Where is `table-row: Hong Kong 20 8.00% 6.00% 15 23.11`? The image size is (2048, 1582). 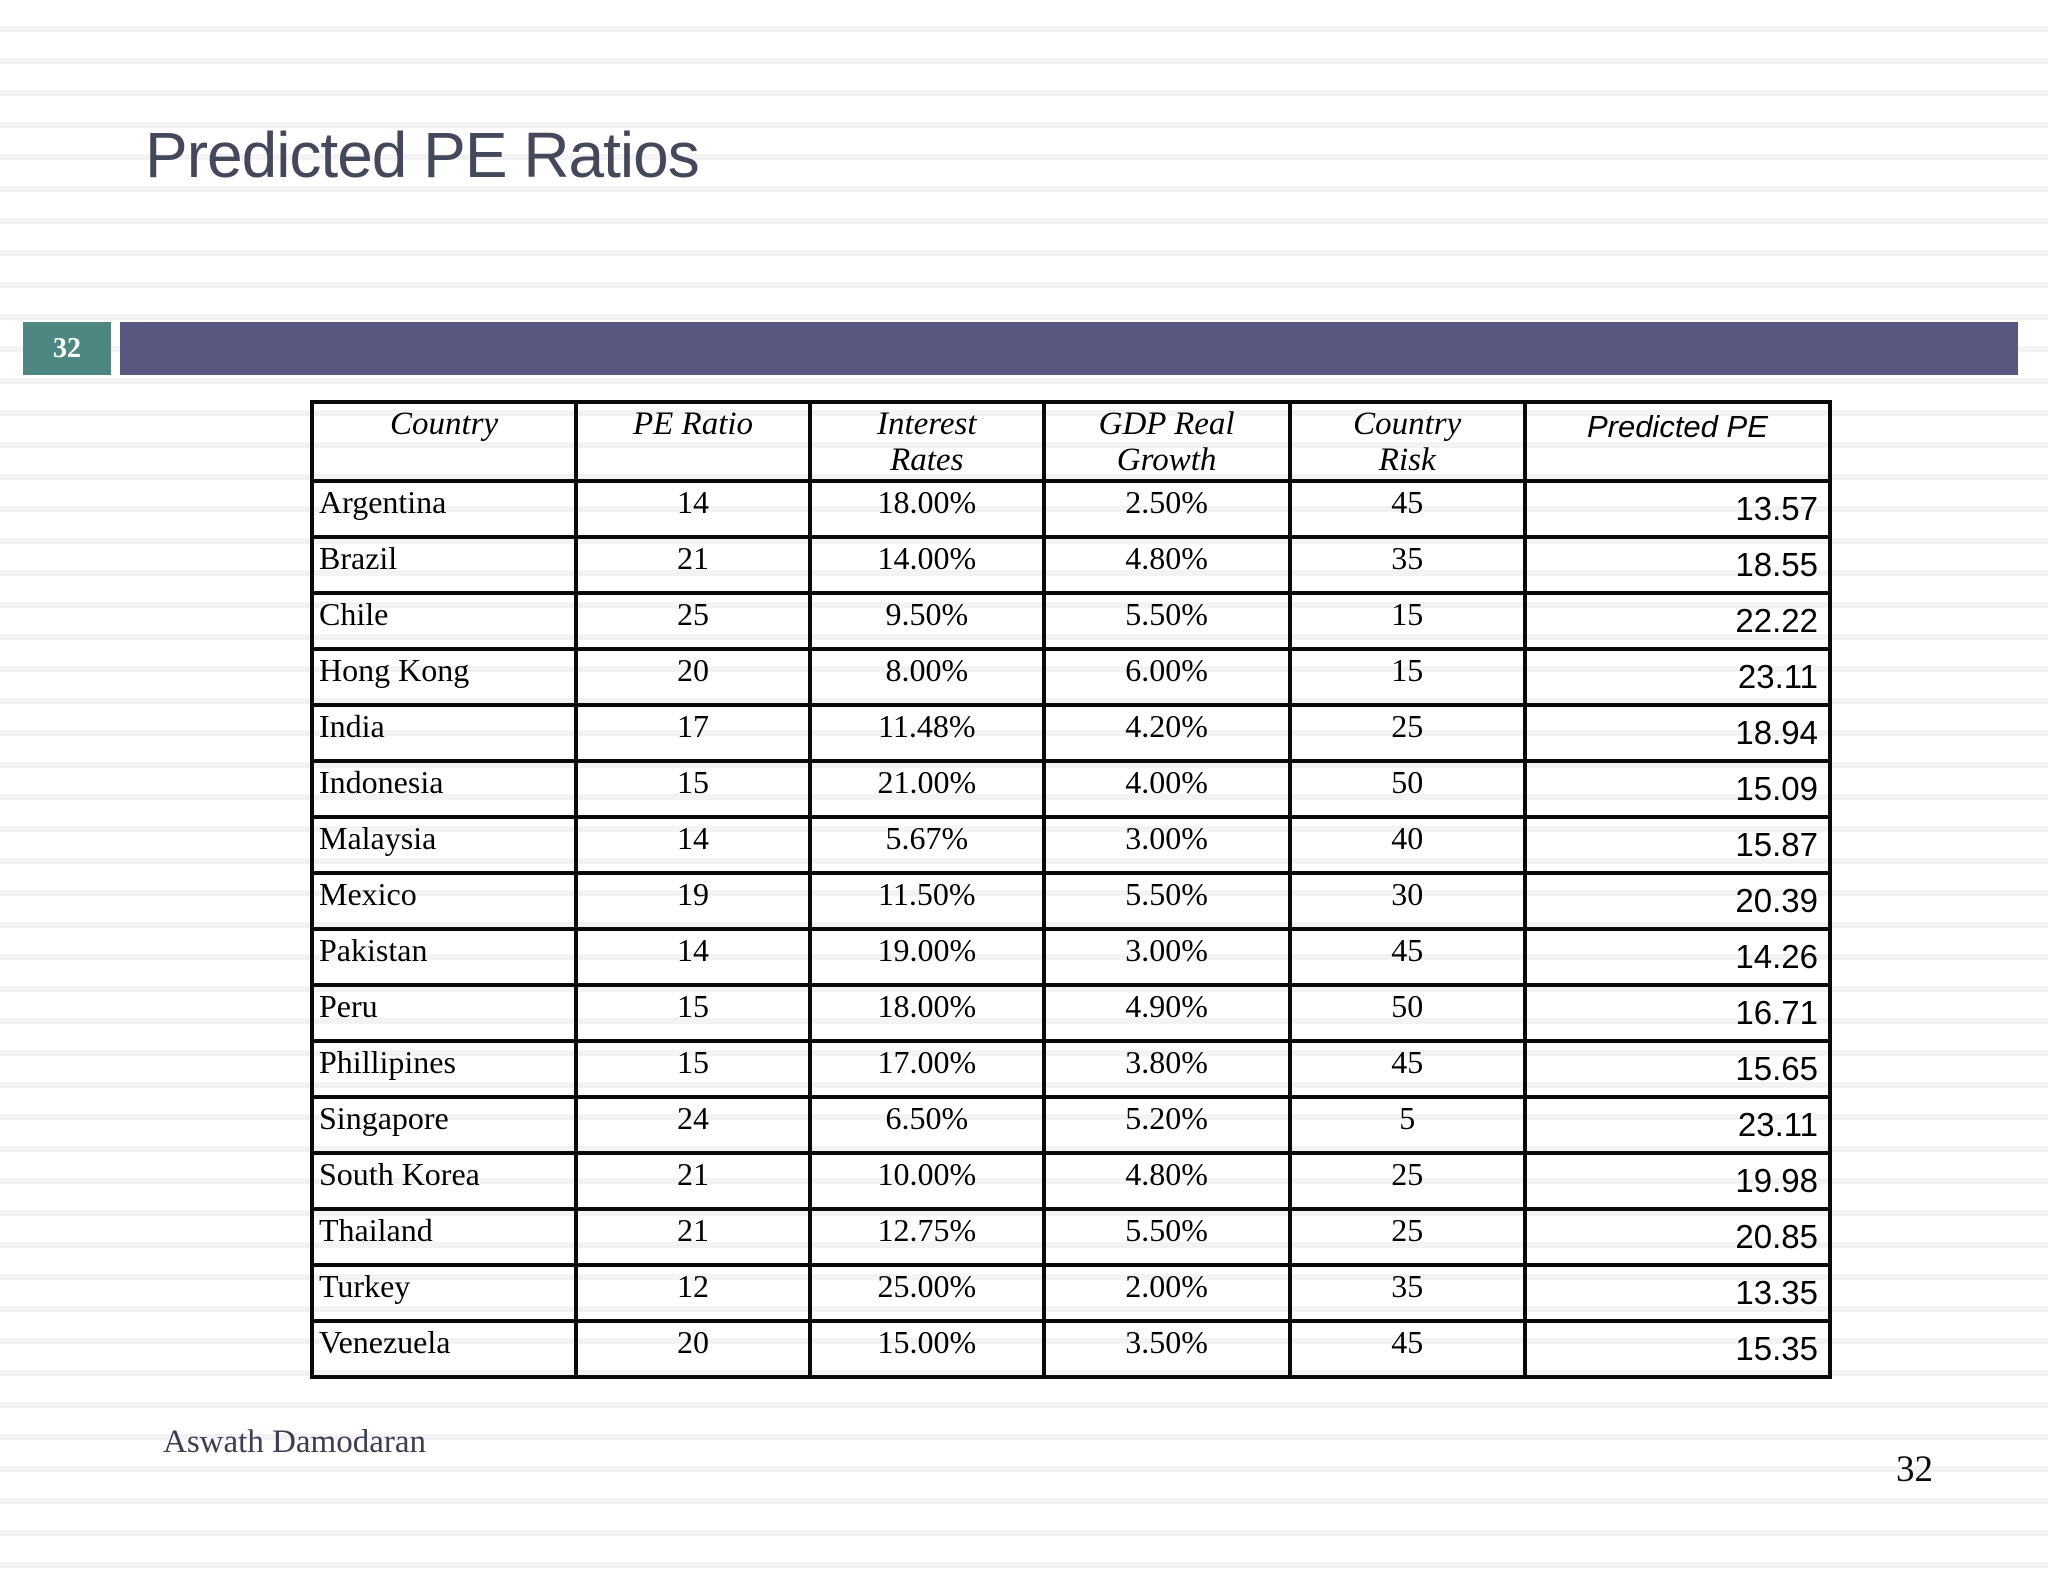
table-row: Hong Kong 20 8.00% 6.00% 15 23.11 is located at coordinates (1071, 676).